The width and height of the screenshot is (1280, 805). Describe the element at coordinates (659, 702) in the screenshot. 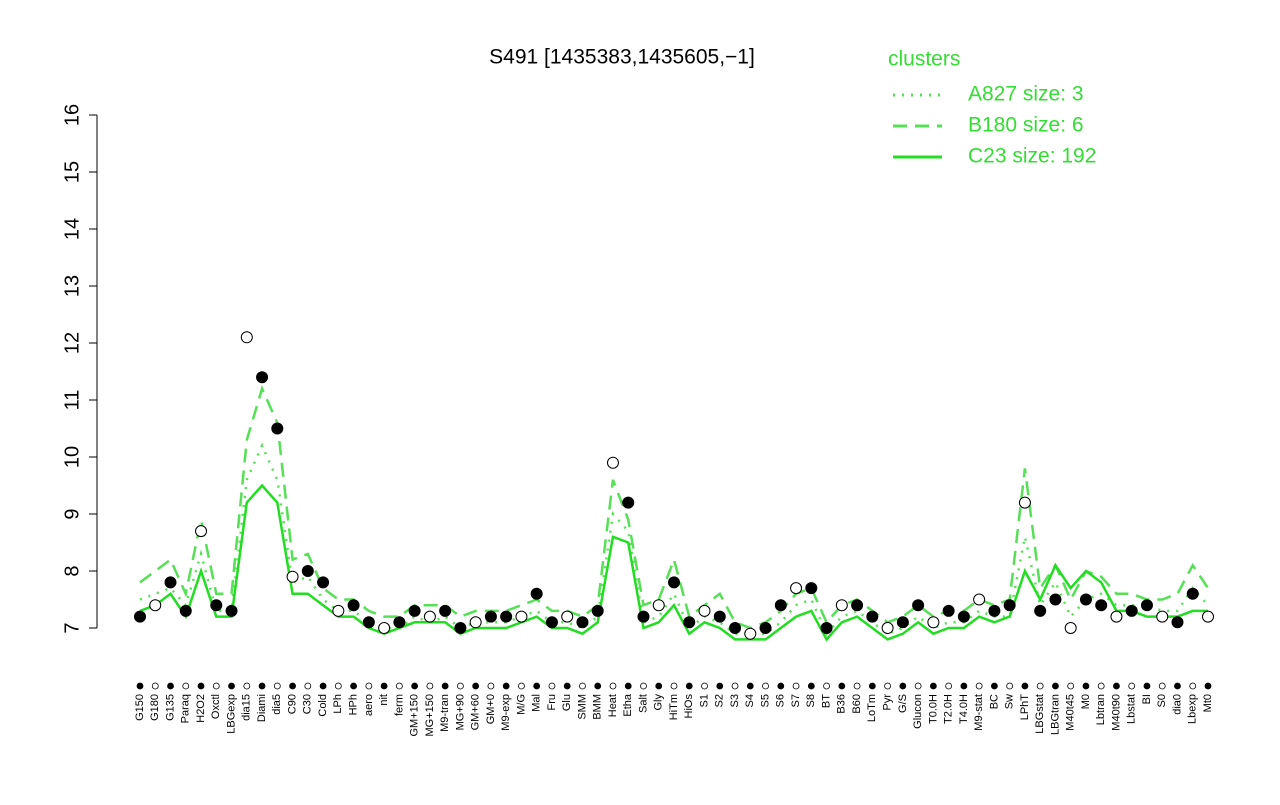

I see `x-tick-label: Gly` at that location.